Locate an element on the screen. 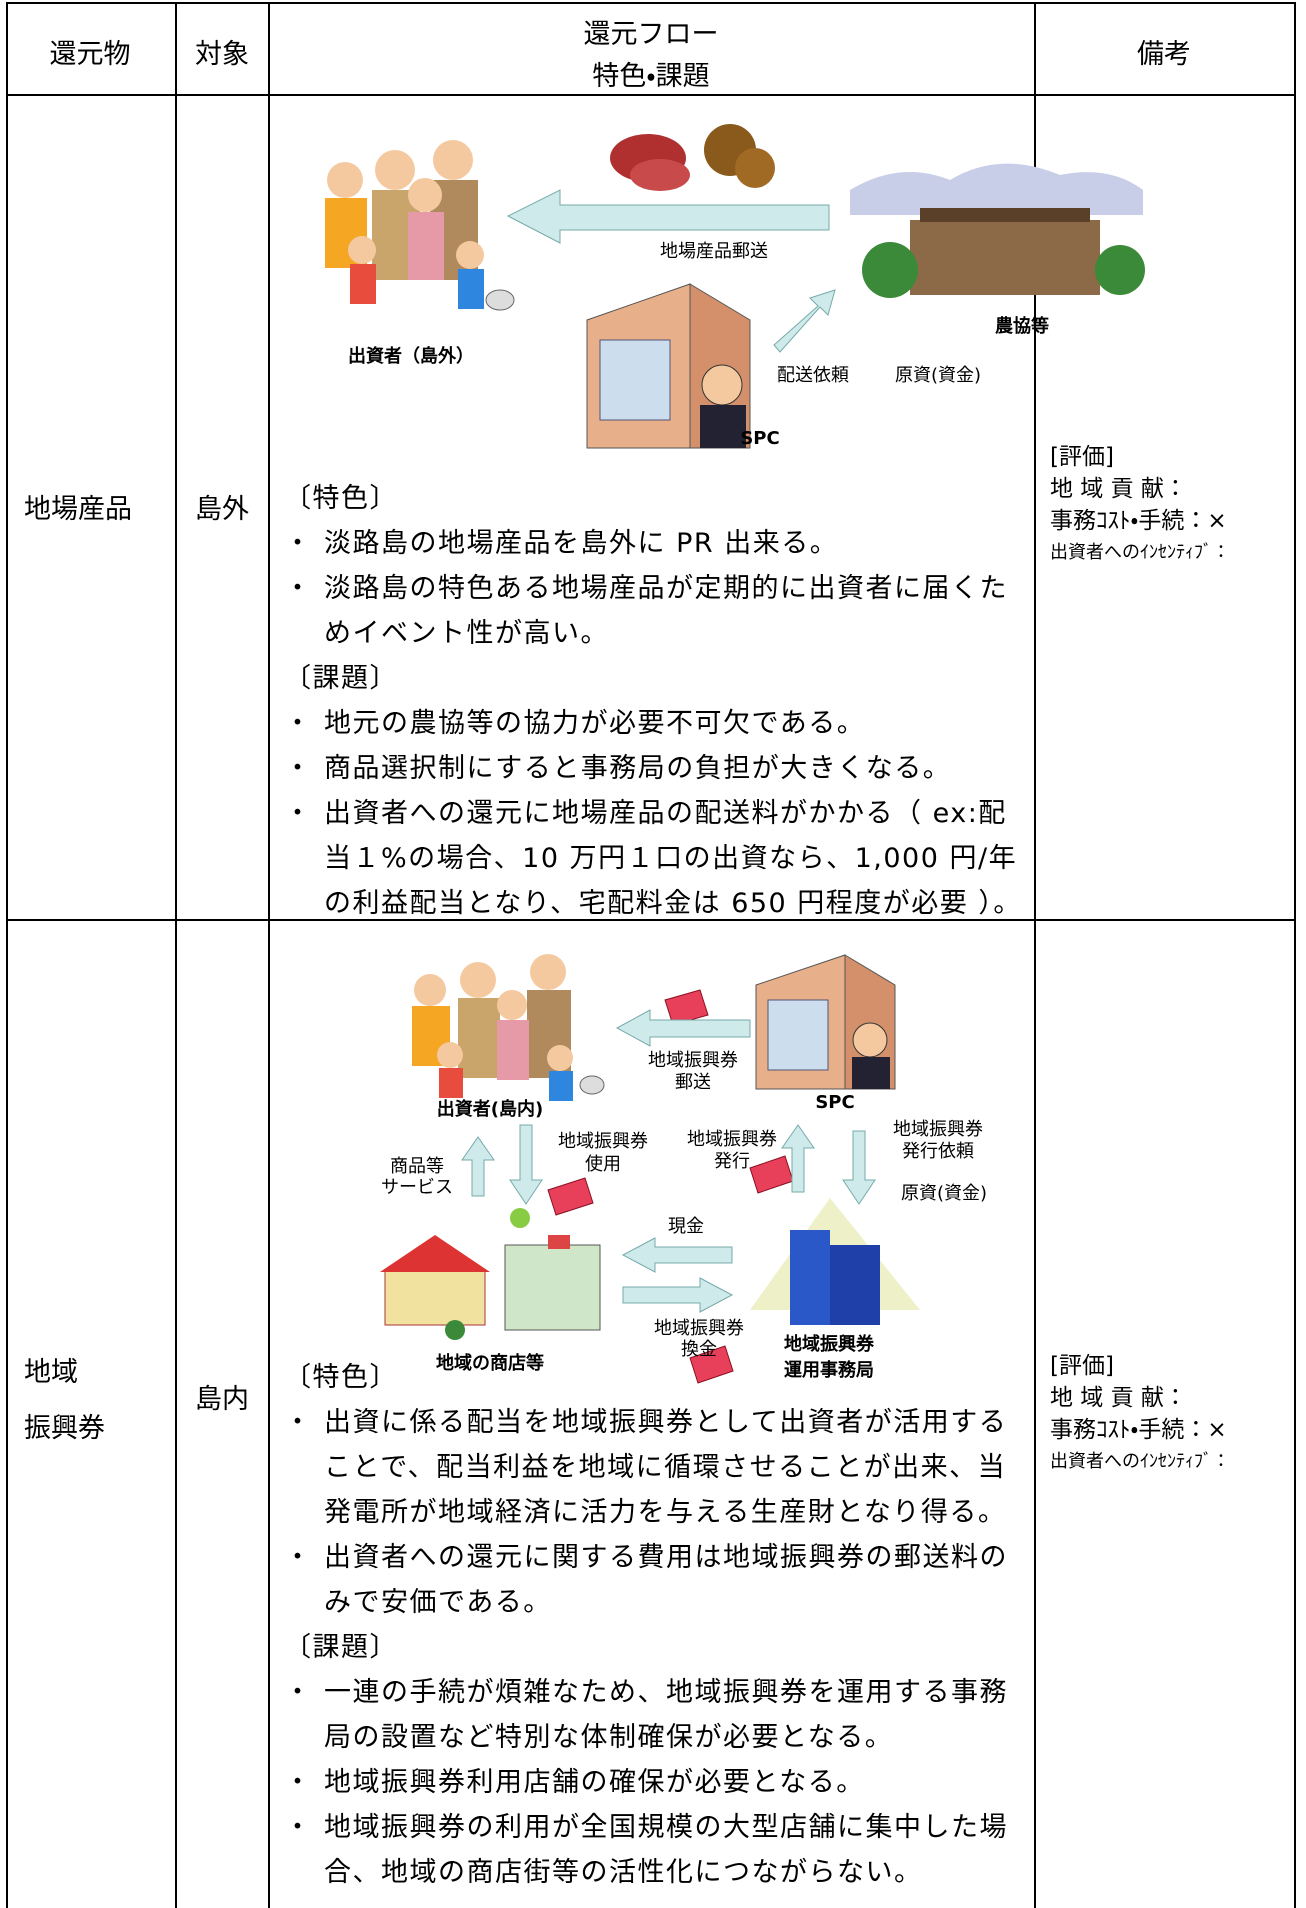  target-cell: 島外 is located at coordinates (222, 509).